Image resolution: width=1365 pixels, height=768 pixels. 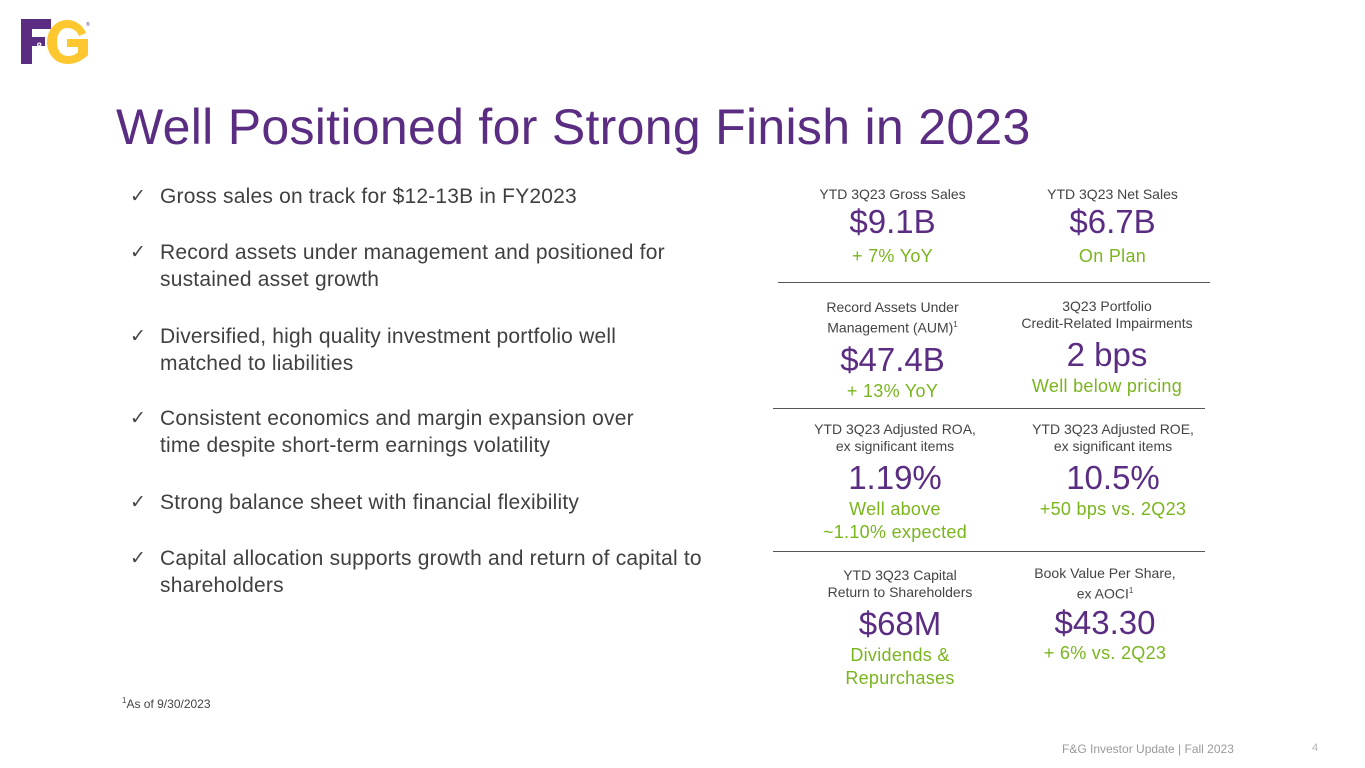 What do you see at coordinates (1105, 573) in the screenshot?
I see `metric-label: Book Value Per Share,` at bounding box center [1105, 573].